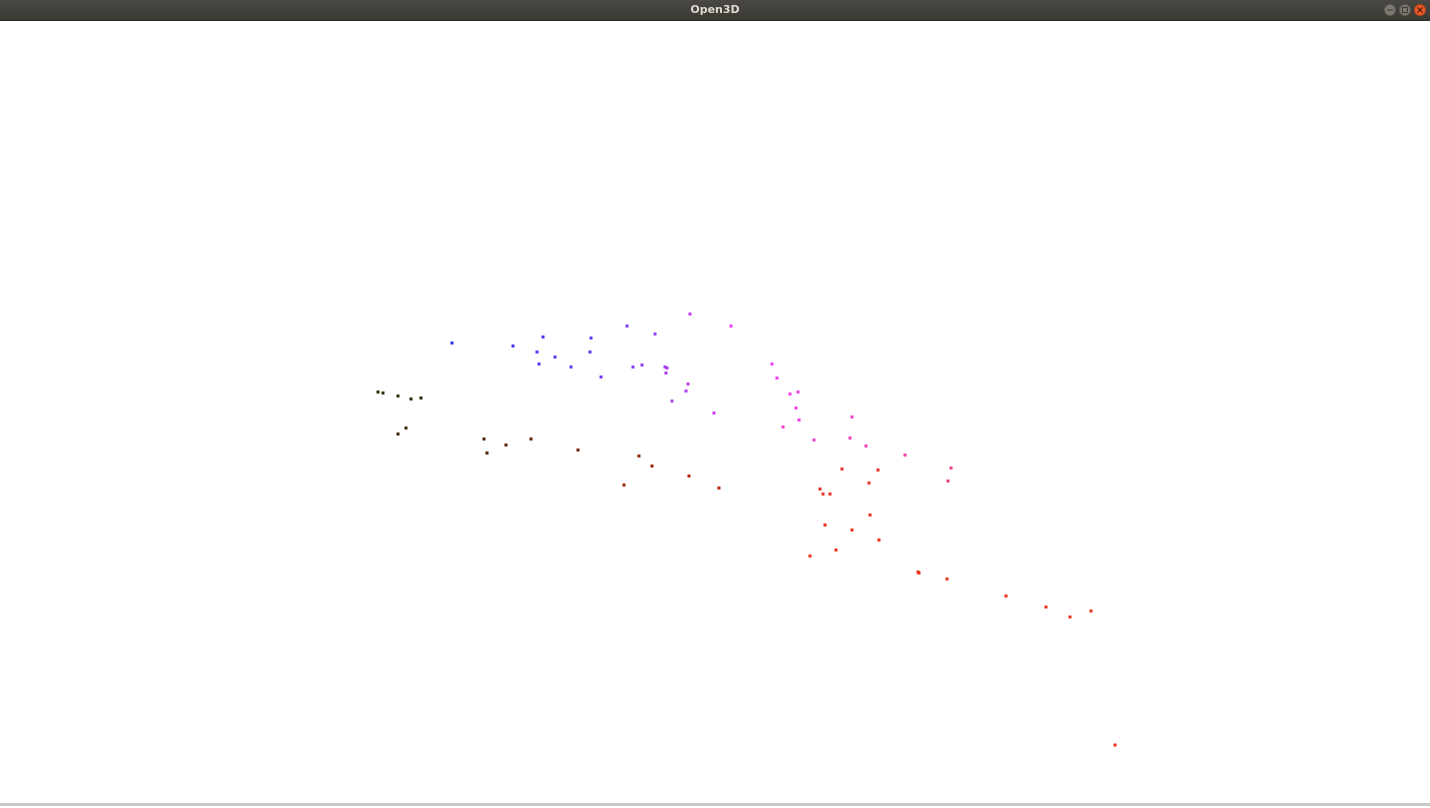 Image resolution: width=1430 pixels, height=808 pixels. I want to click on minimize-button, so click(1390, 10).